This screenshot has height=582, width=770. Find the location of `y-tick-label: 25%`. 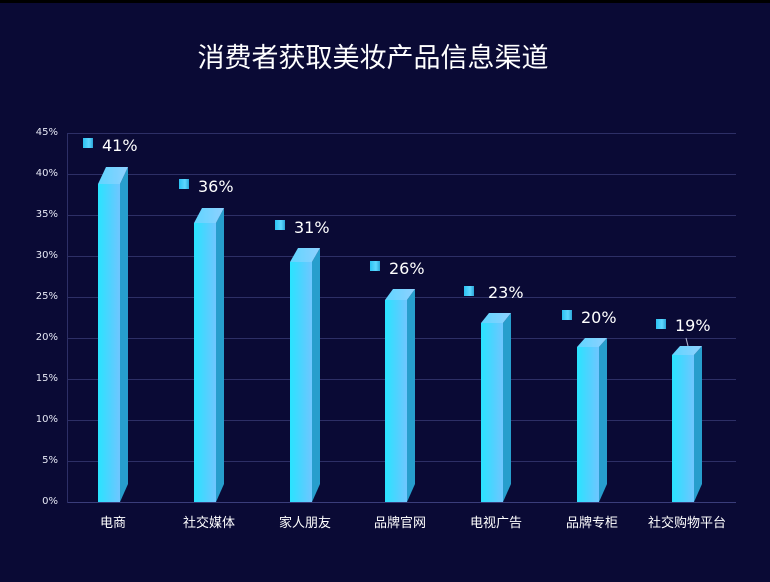

y-tick-label: 25% is located at coordinates (46, 296).